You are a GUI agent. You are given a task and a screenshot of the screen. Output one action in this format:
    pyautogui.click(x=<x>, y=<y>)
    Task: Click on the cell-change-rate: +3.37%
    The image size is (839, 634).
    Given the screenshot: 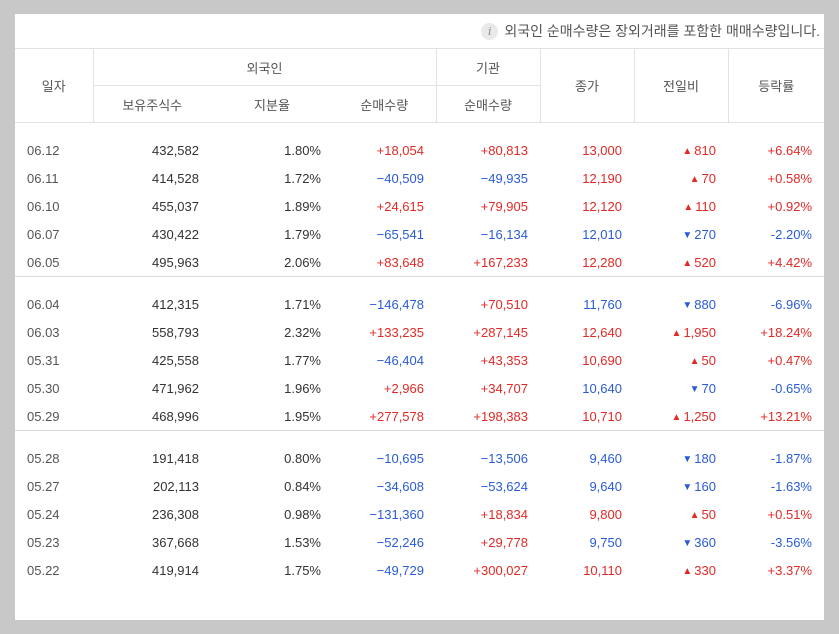 What is the action you would take?
    pyautogui.click(x=776, y=571)
    